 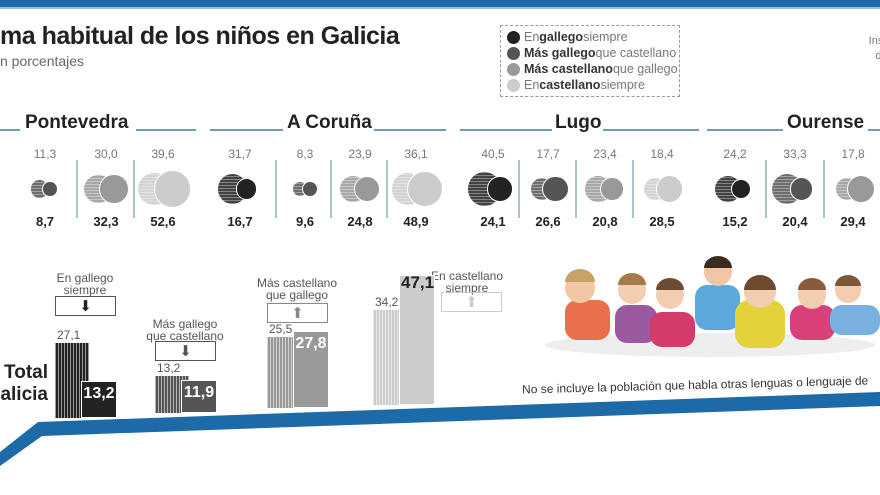 I want to click on group-label-line: Más castellano, so click(x=297, y=283).